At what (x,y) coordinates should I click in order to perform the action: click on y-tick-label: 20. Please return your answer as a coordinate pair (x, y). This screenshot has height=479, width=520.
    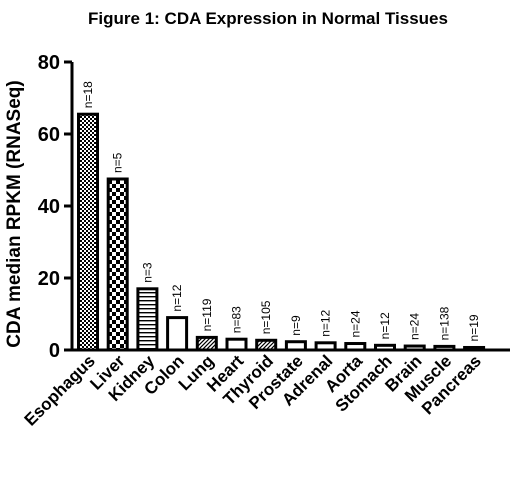
    Looking at the image, I should click on (49, 279).